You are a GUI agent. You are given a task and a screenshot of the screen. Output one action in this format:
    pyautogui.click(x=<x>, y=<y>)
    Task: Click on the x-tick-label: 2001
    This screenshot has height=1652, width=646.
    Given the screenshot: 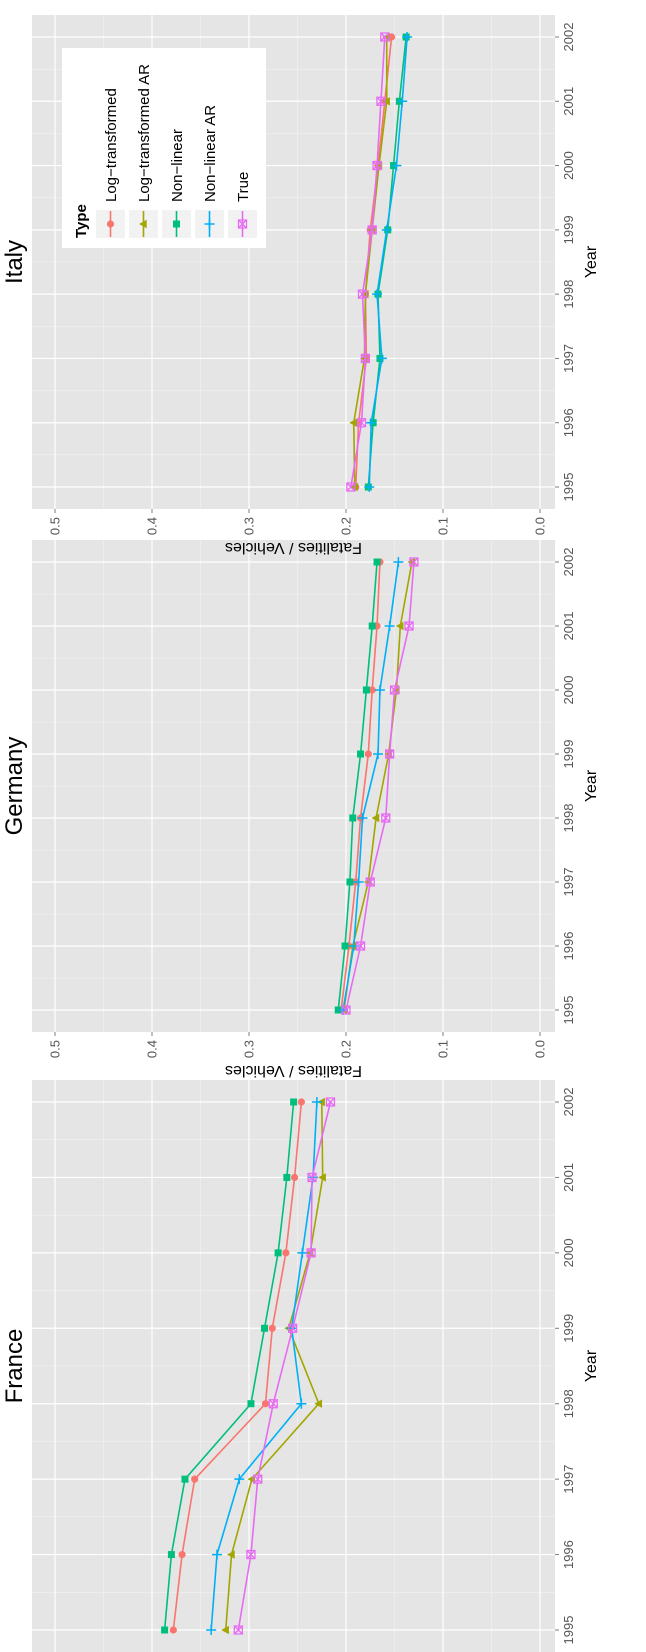 What is the action you would take?
    pyautogui.click(x=568, y=101)
    